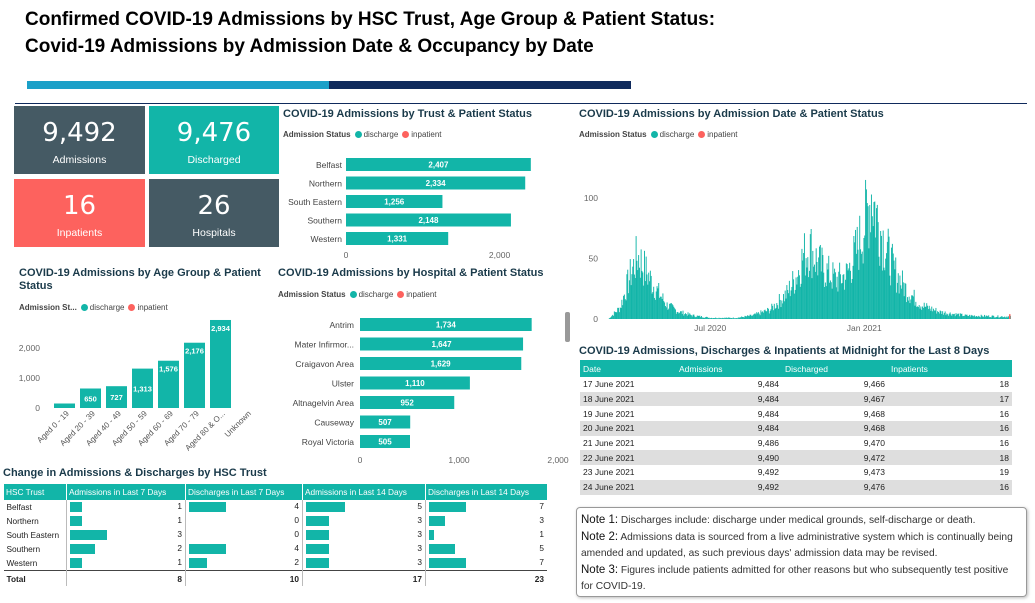 This screenshot has width=1035, height=603. I want to click on col-adm-7: Admissions in Last 7 Days, so click(126, 492).